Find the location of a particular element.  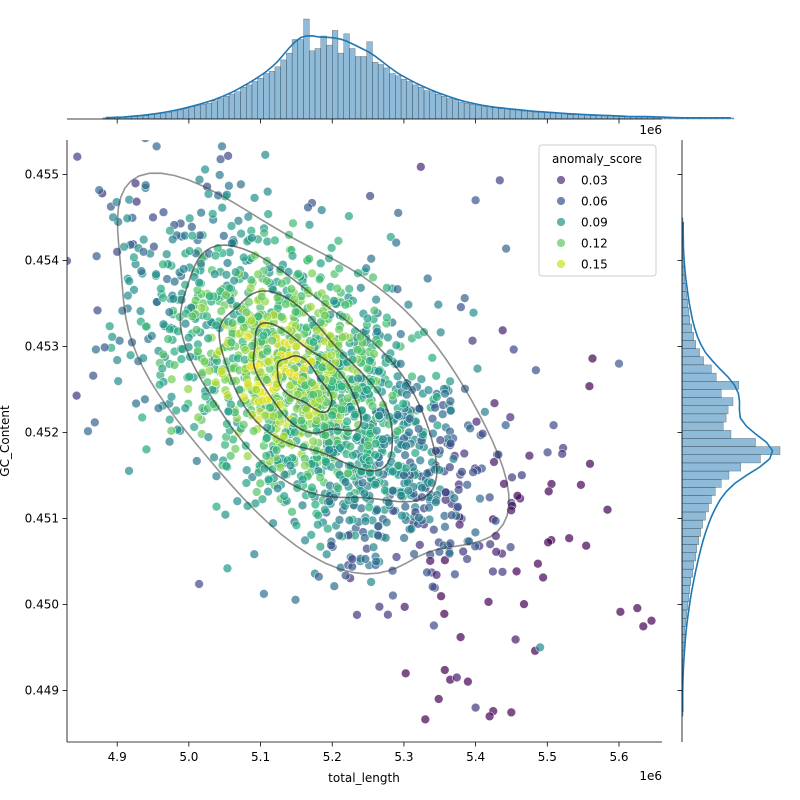

x-tick-label: 5.1 is located at coordinates (260, 757).